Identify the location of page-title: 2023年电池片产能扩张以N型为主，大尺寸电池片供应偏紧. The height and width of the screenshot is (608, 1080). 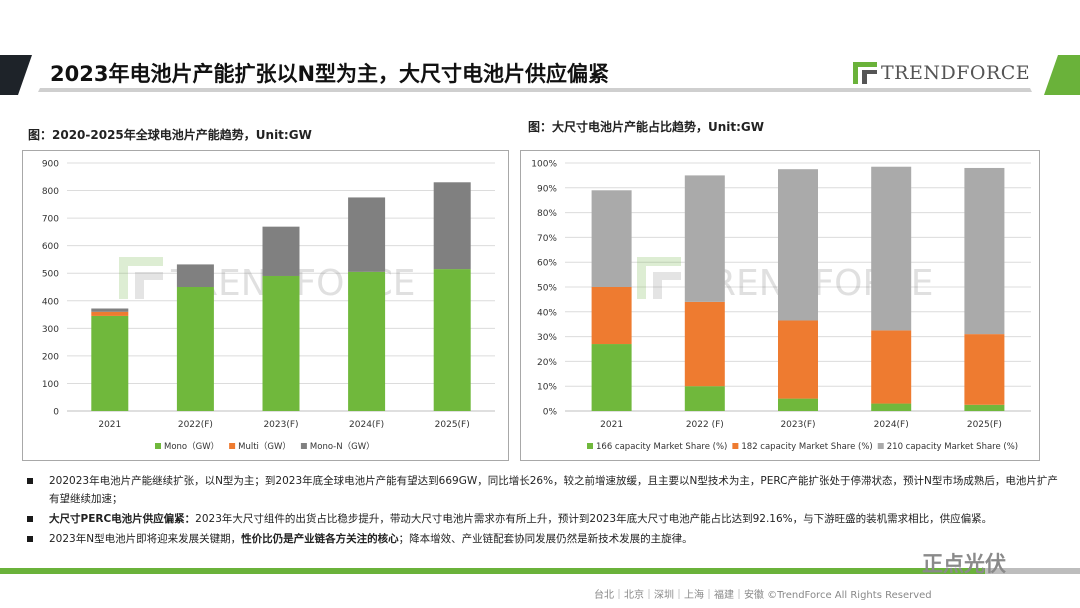
(330, 74).